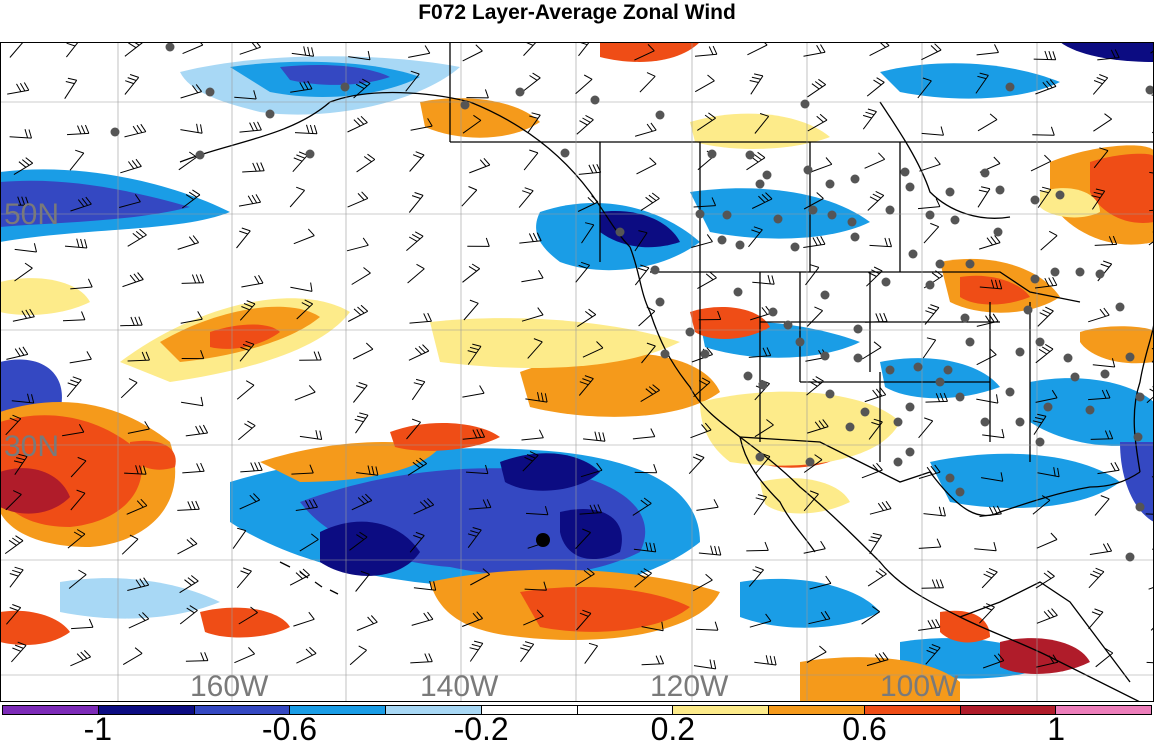 This screenshot has height=747, width=1154. Describe the element at coordinates (229, 687) in the screenshot. I see `lon-label-160w: 160W` at that location.